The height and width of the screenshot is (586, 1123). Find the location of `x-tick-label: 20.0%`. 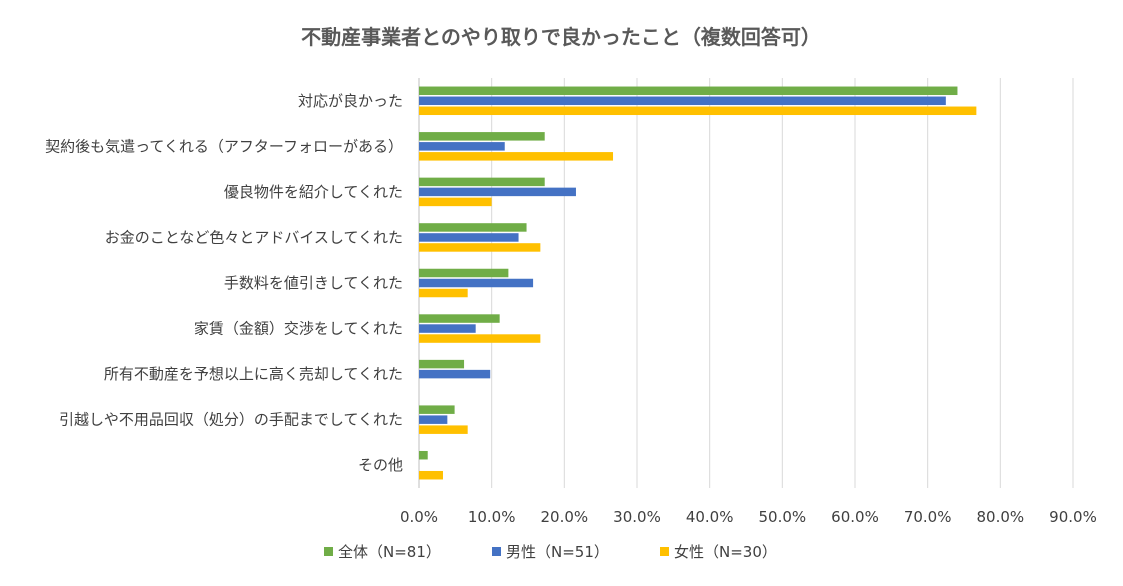

x-tick-label: 20.0% is located at coordinates (565, 517).